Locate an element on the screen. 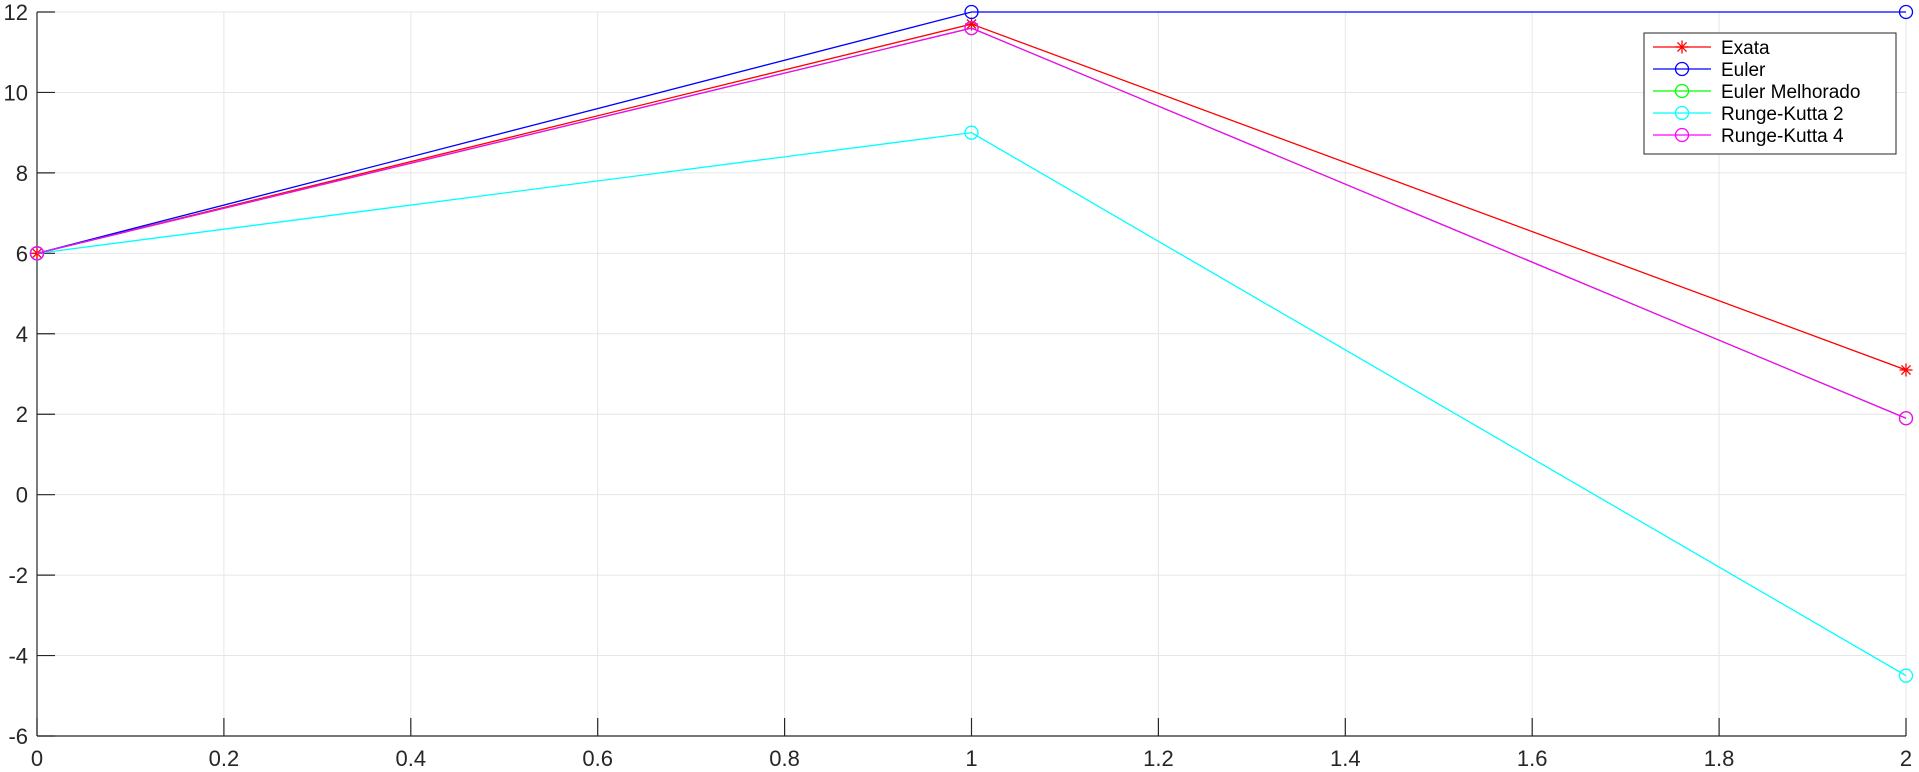 The height and width of the screenshot is (772, 1919). legend-marker-euler is located at coordinates (1682, 69).